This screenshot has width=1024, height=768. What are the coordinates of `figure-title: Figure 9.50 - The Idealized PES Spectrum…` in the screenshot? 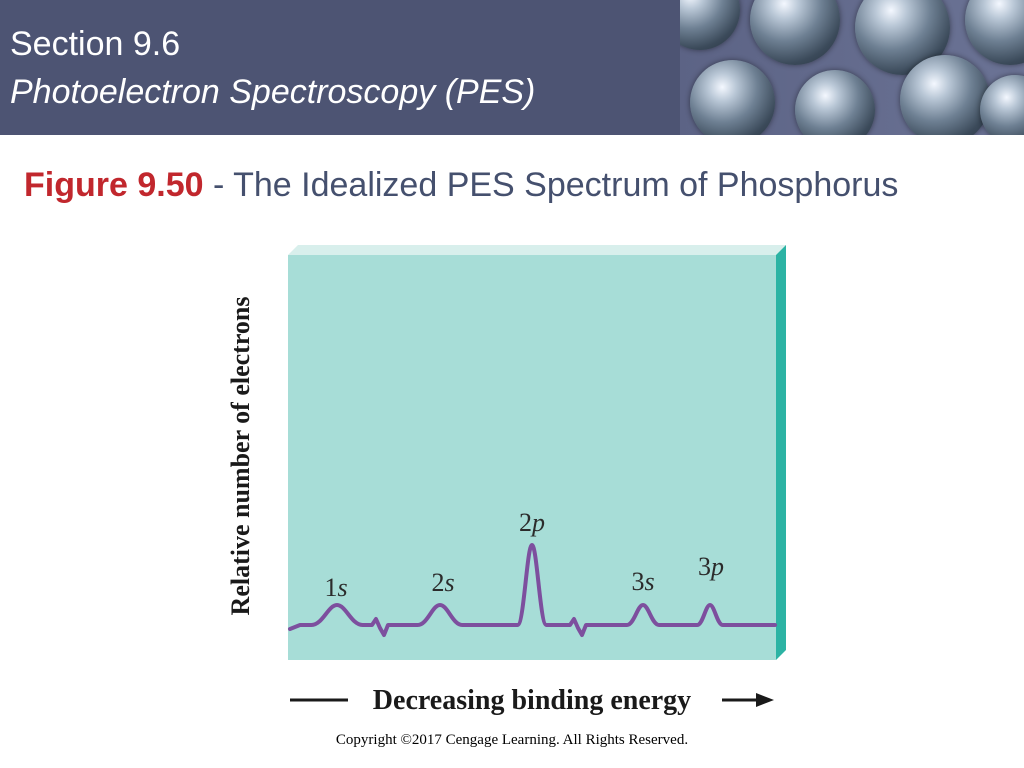 It's located at (461, 185).